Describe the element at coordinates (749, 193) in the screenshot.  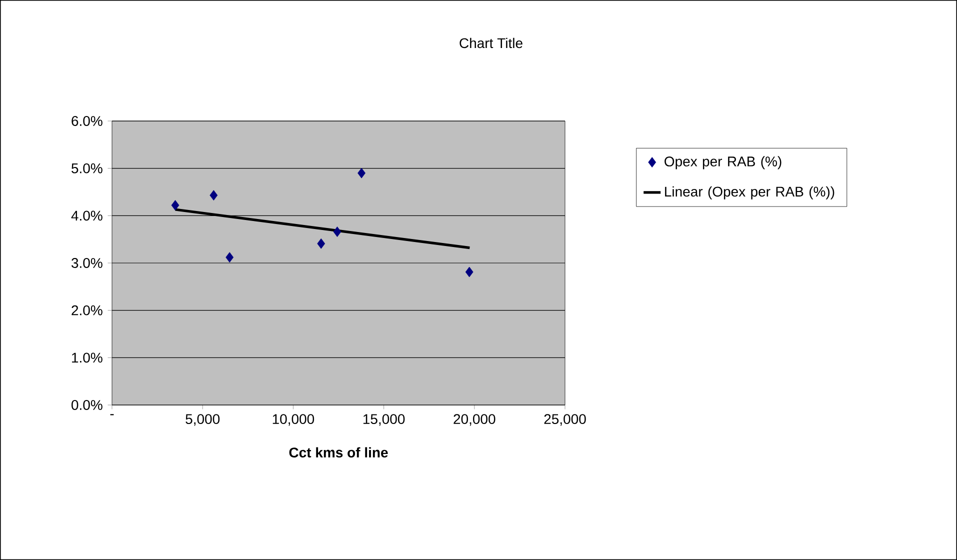
I see `legend-label: Linear (Opex per RAB (%))` at that location.